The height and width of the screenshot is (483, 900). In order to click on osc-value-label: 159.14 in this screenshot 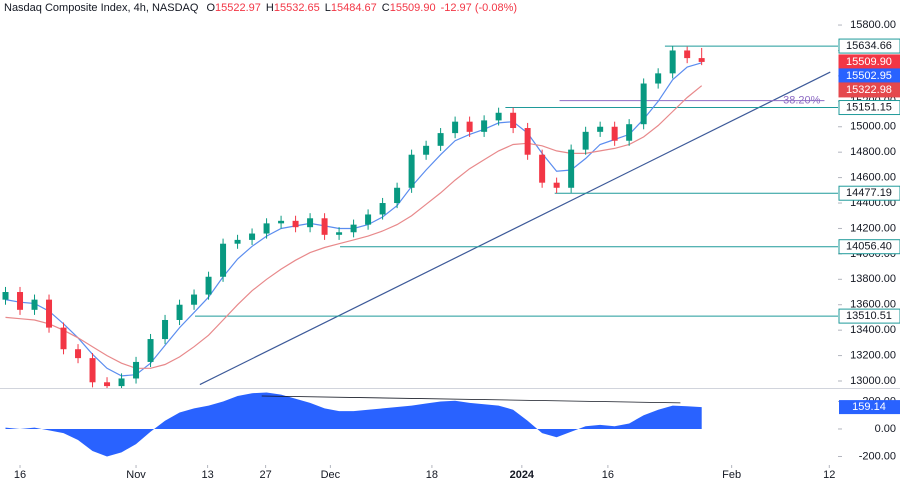, I will do `click(869, 407)`.